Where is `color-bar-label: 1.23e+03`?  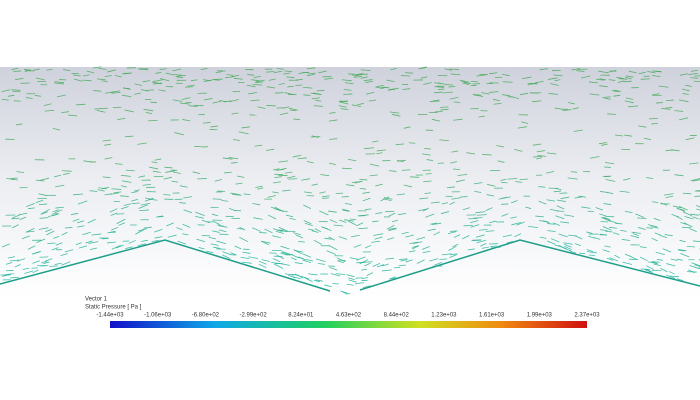
color-bar-label: 1.23e+03 is located at coordinates (444, 316).